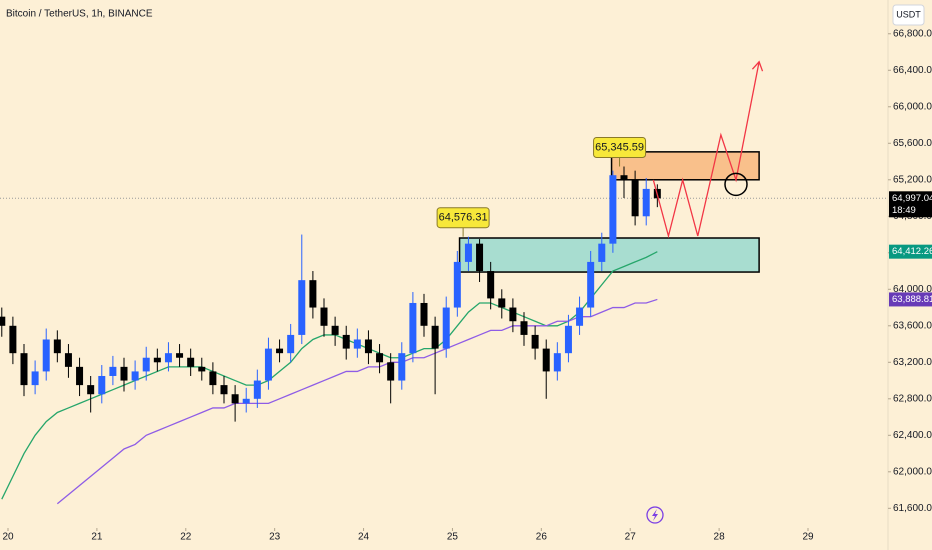 The image size is (932, 550). I want to click on price-label: 64,997.04, so click(912, 198).